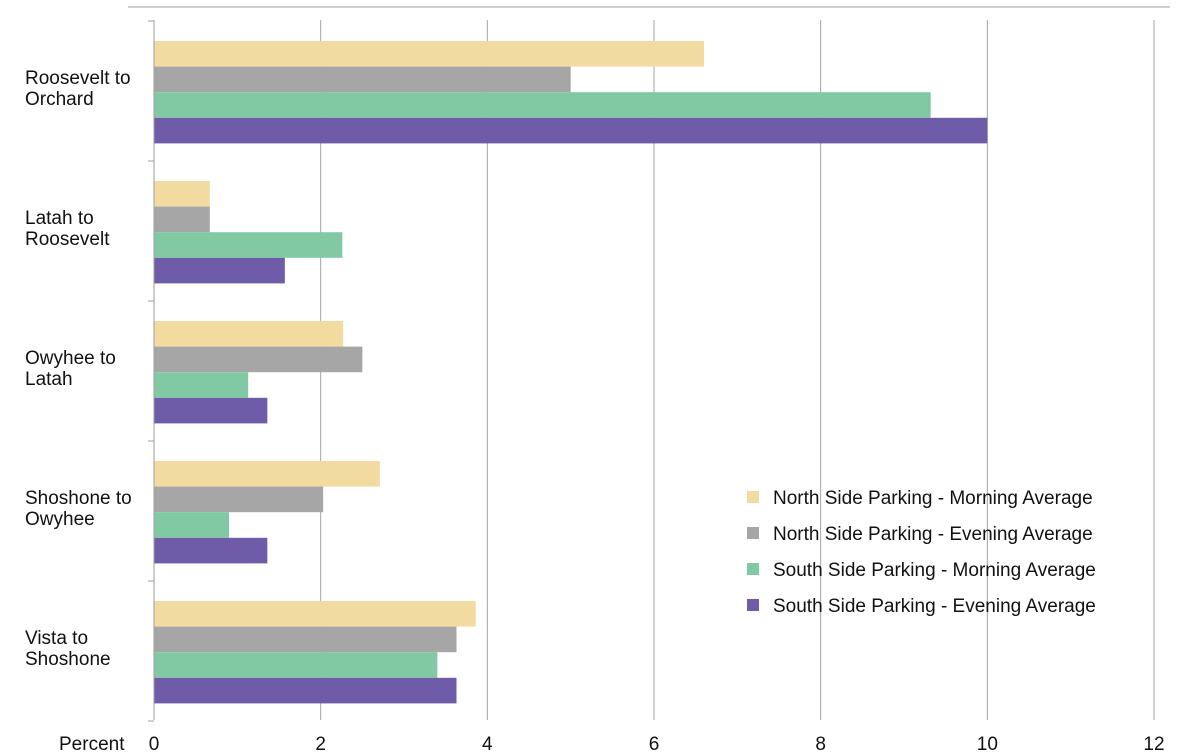  I want to click on x-tick-label-6: 12, so click(1153, 744).